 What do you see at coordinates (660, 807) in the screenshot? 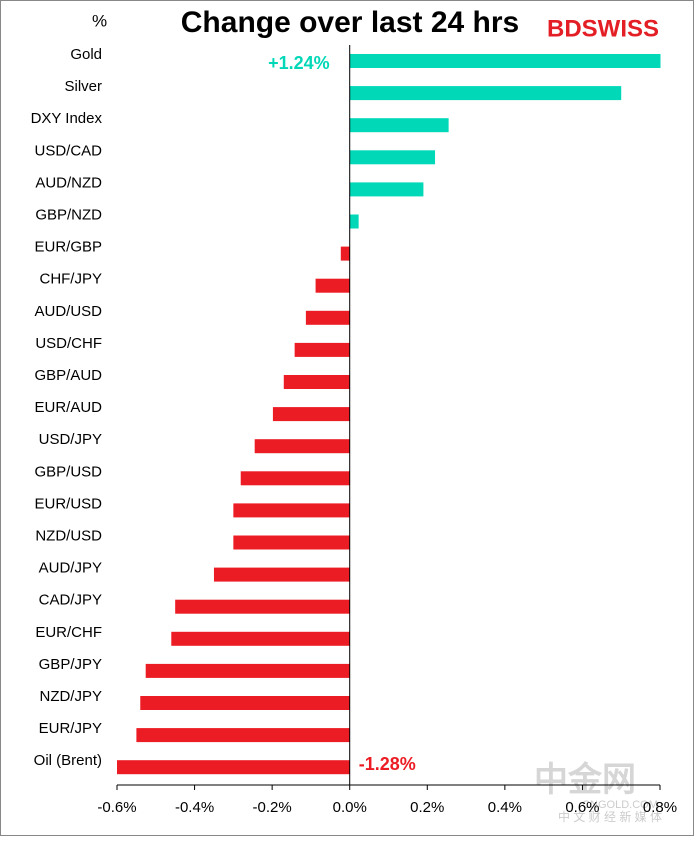
I see `x-tick-label: 0.8%` at bounding box center [660, 807].